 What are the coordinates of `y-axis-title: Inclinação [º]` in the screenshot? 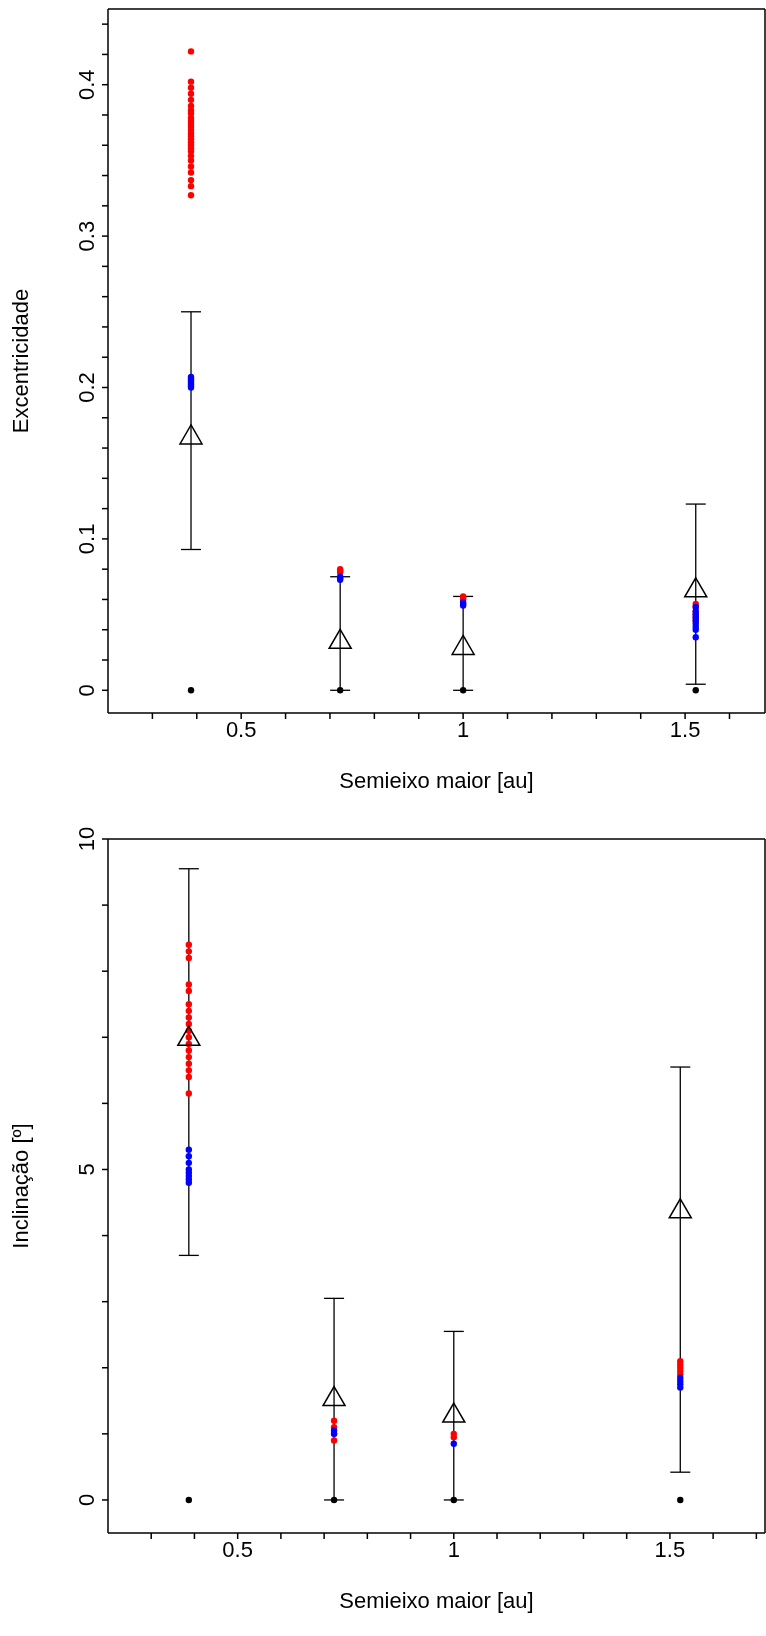 It's located at (20, 1186).